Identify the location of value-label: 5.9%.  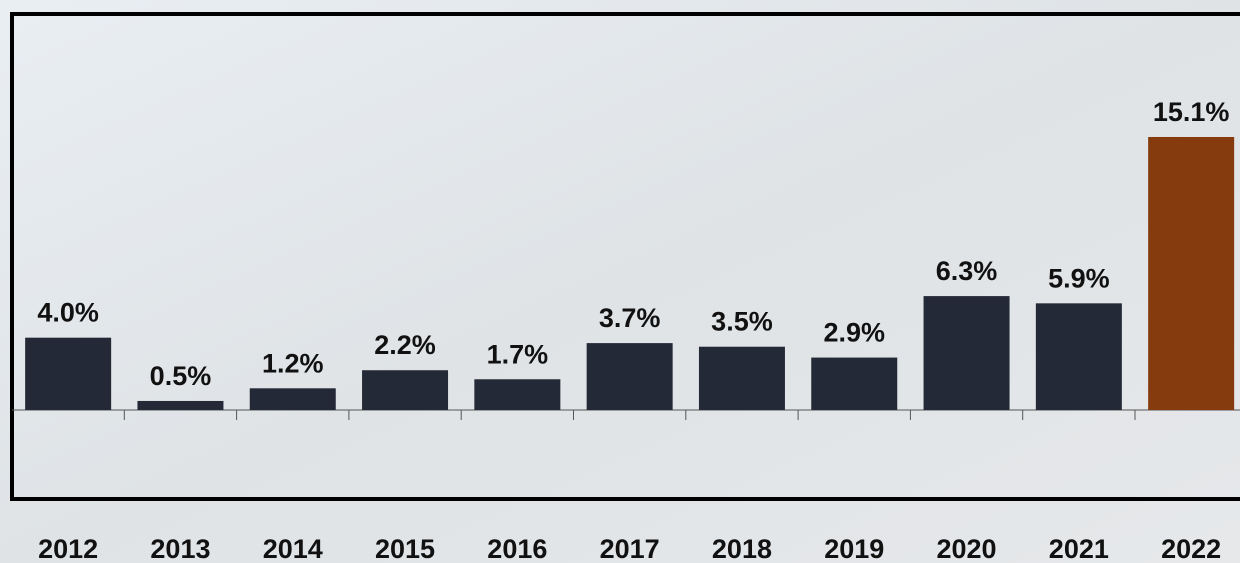
(1079, 278).